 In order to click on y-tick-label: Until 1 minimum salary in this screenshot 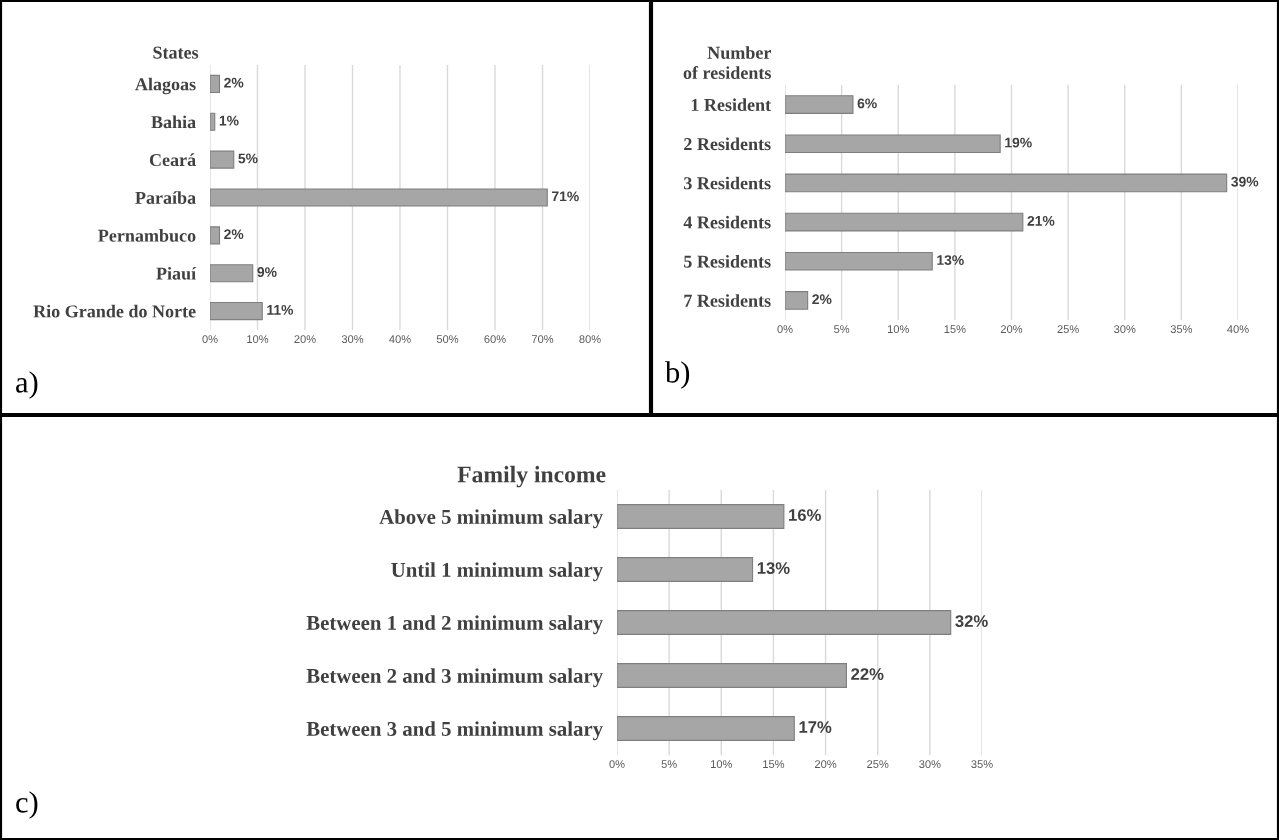, I will do `click(497, 572)`.